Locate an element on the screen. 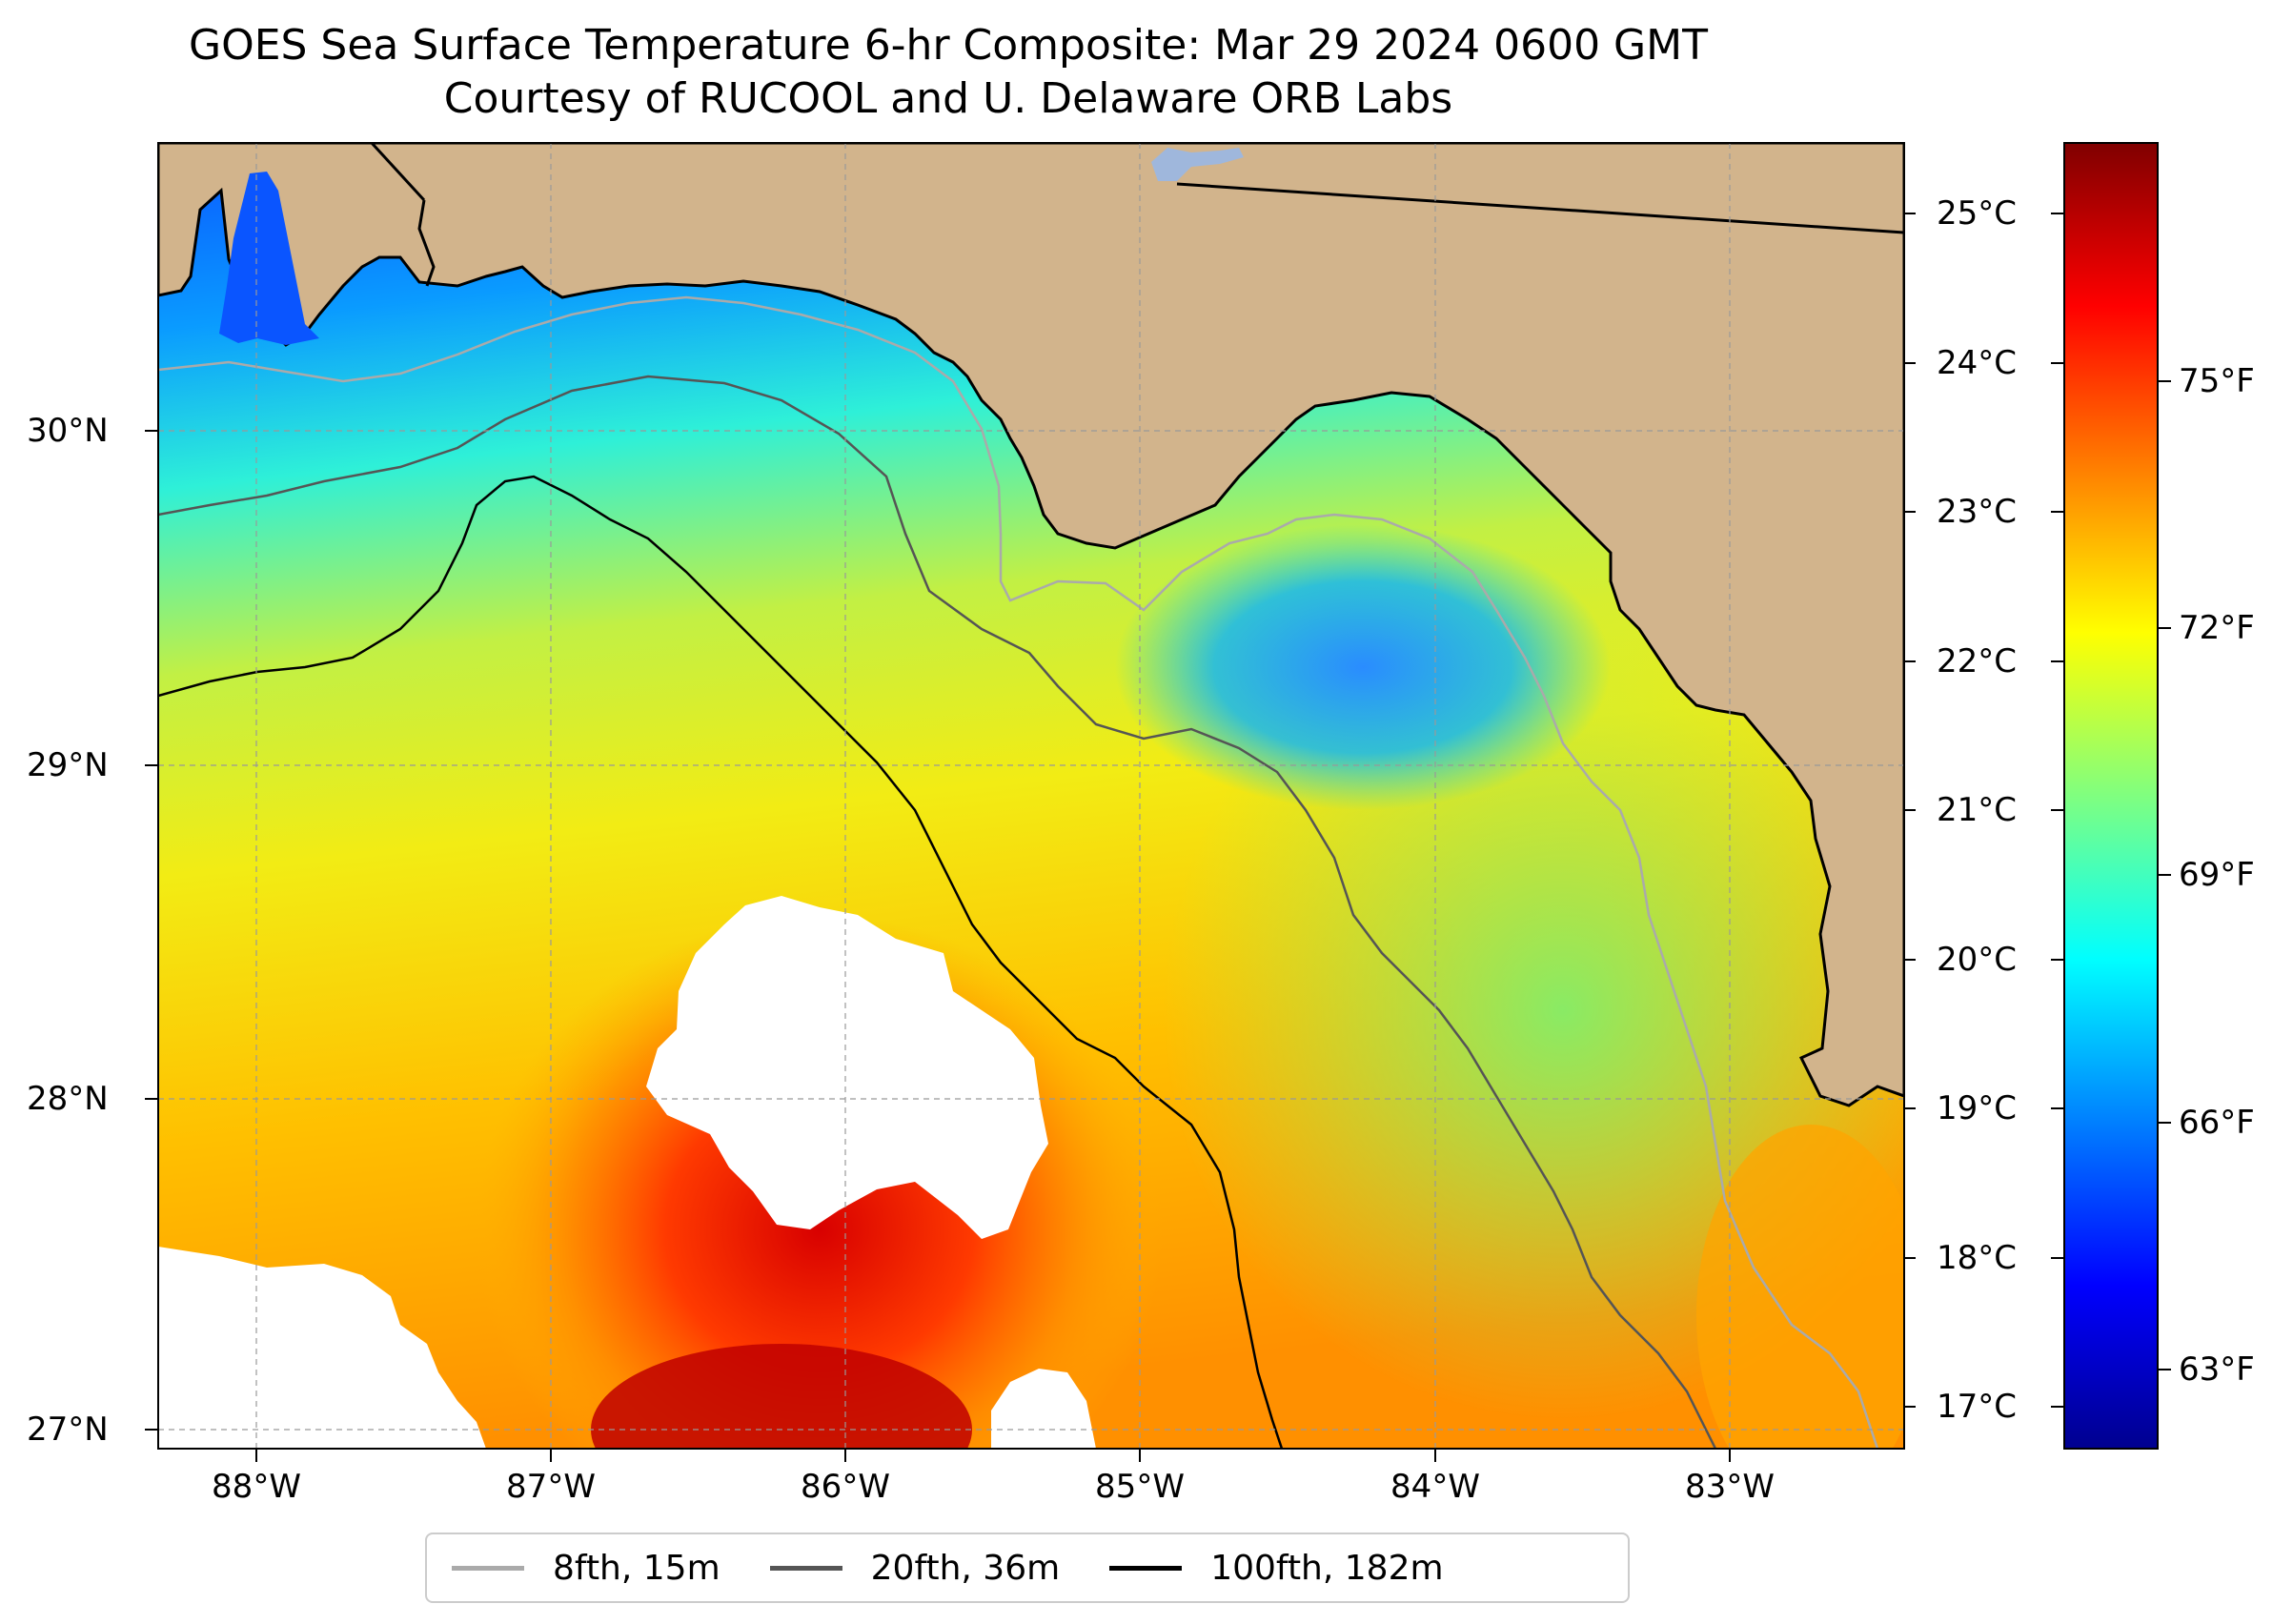 The image size is (2293, 1624). sst-warm-south is located at coordinates (782, 1396).